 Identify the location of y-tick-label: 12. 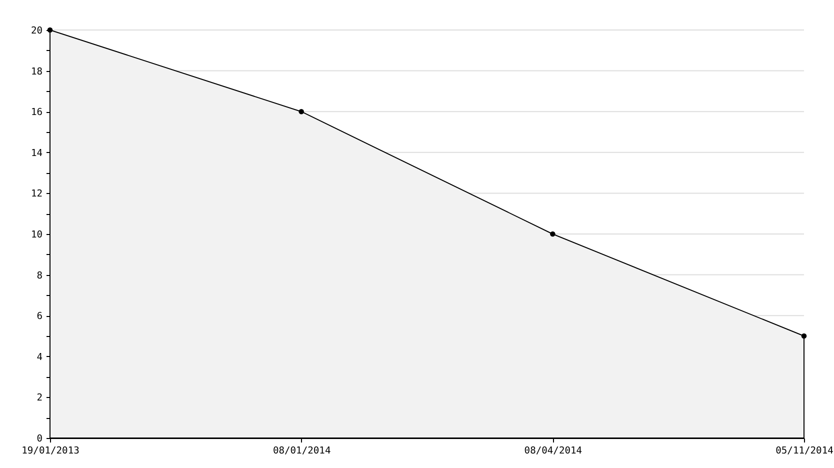
(36, 194).